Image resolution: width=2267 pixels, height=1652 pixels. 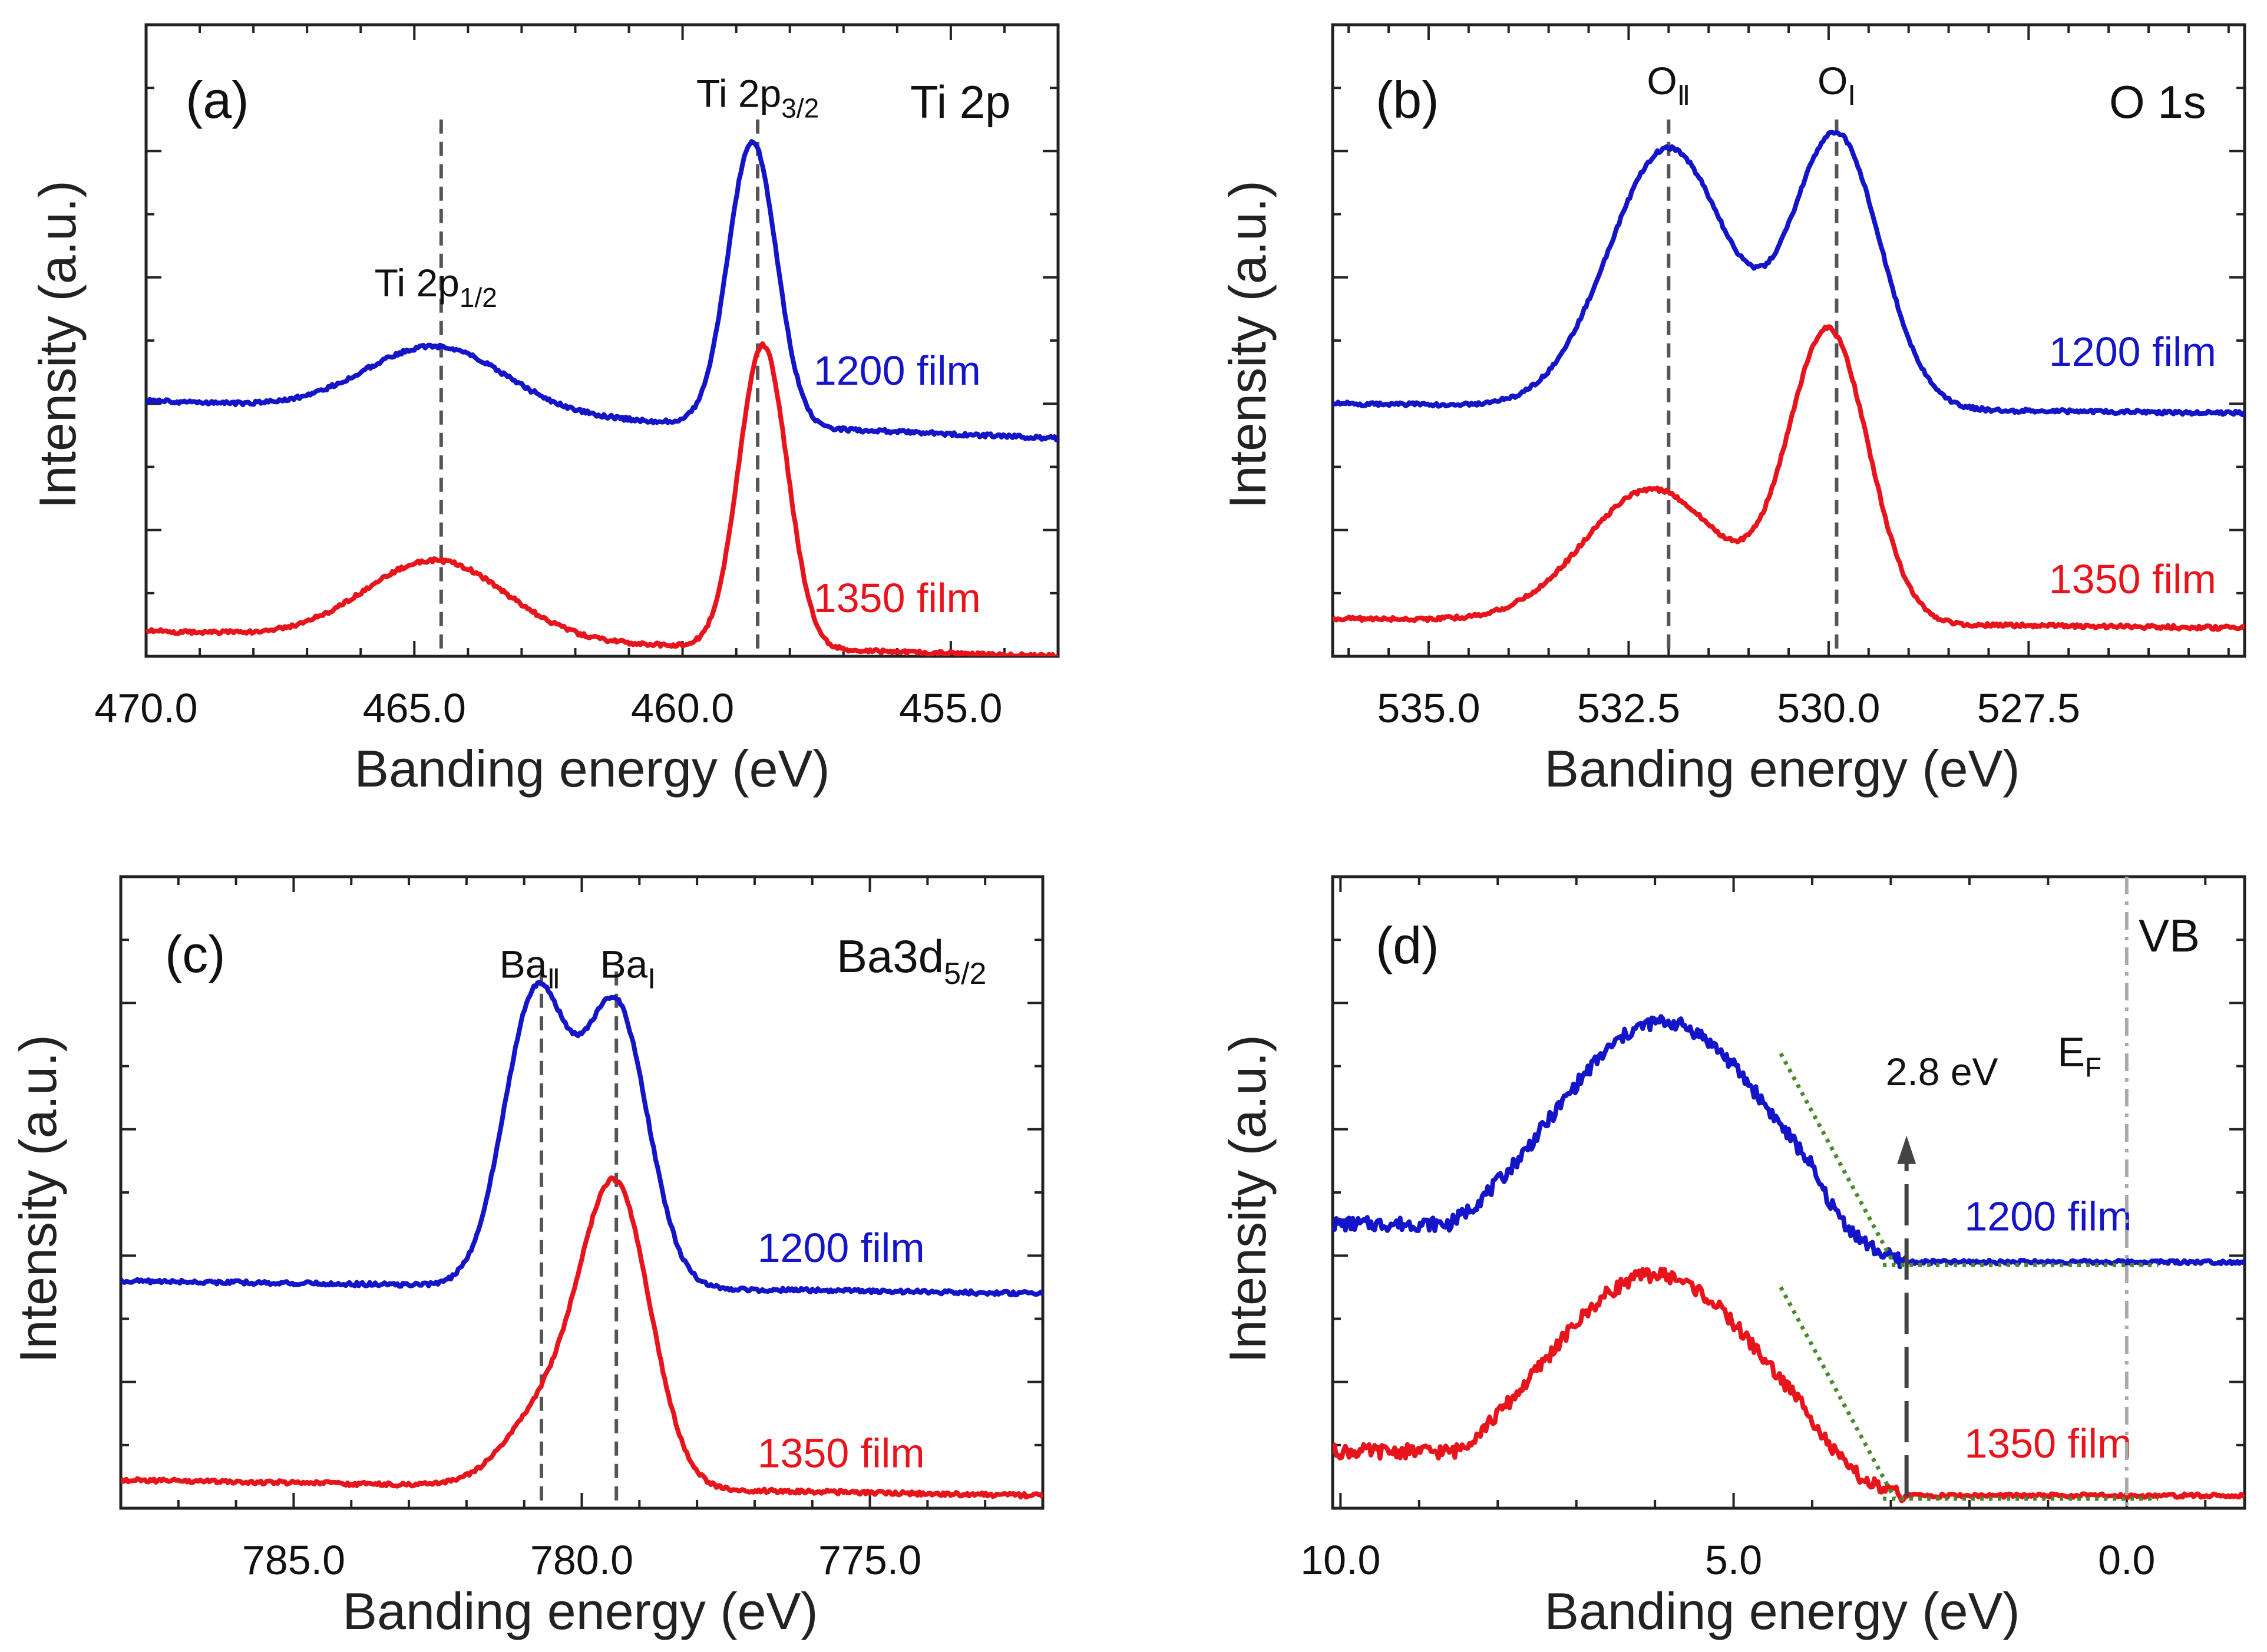 I want to click on fermi-level-label: EF, so click(x=2079, y=1056).